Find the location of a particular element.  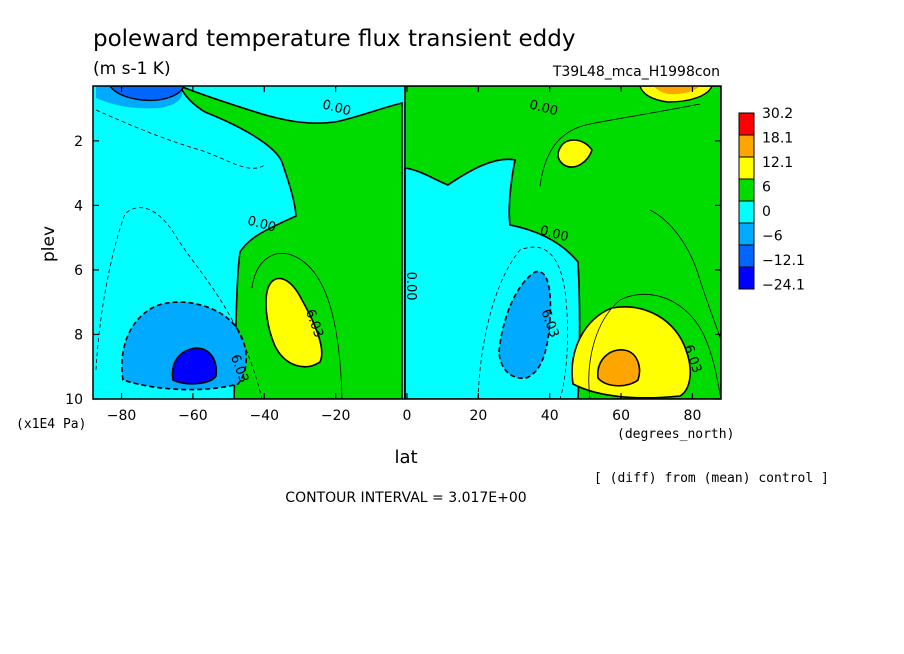

y-axis-units: (x1E4 Pa) is located at coordinates (51, 424).